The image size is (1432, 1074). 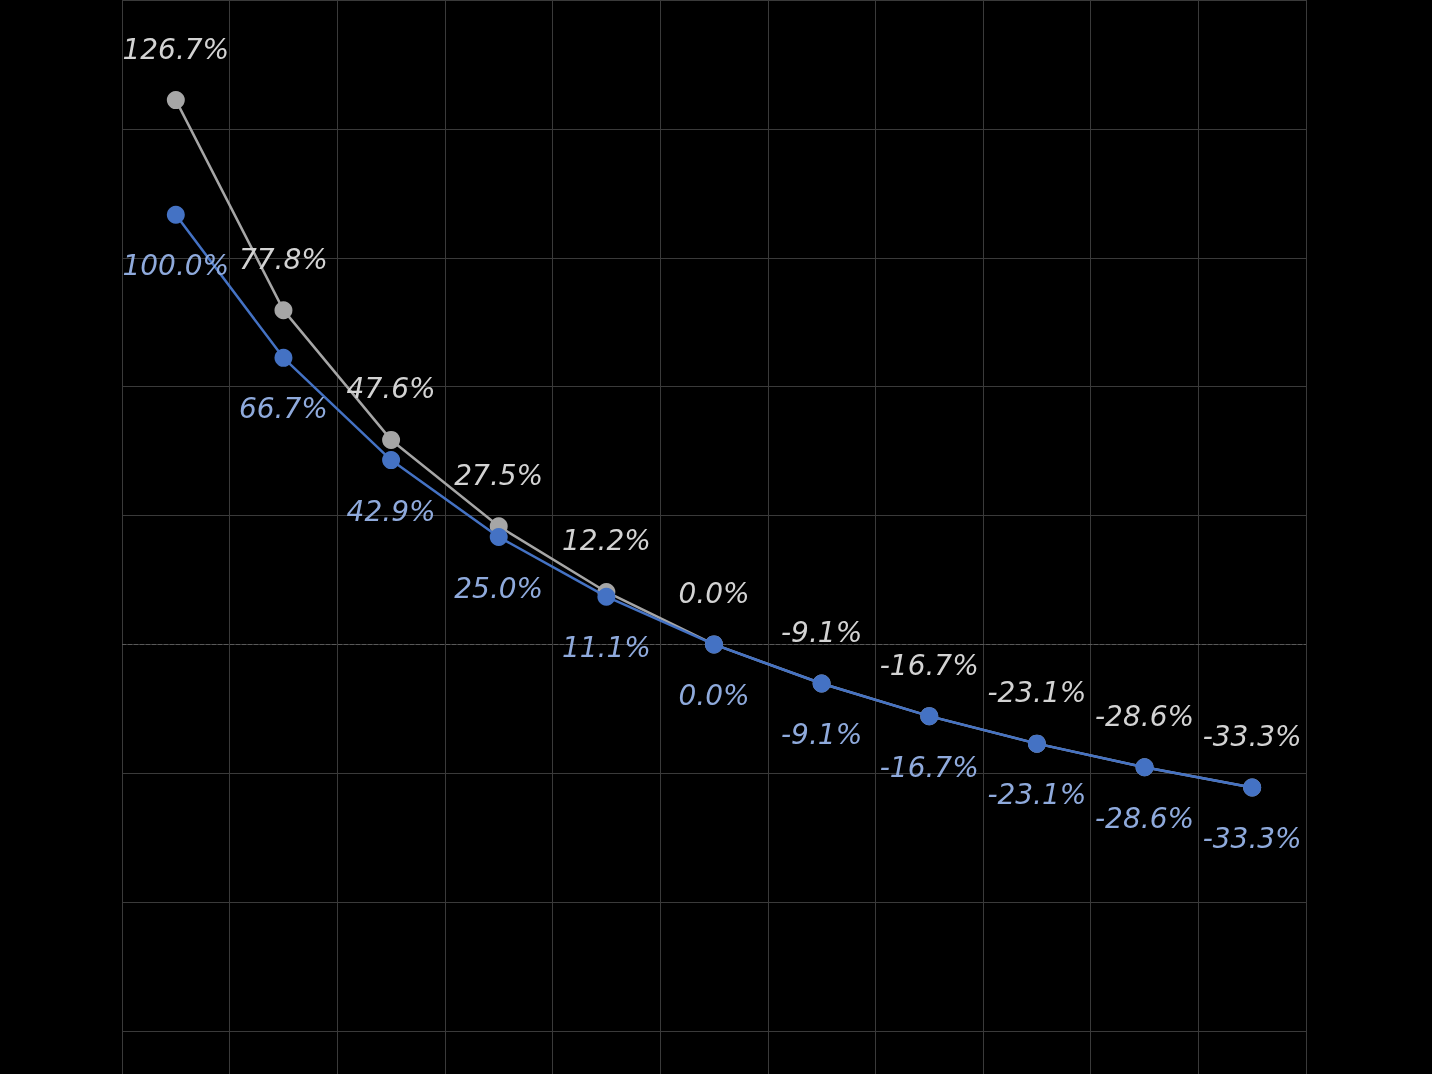 I want to click on data-label: 47.6%, so click(x=391, y=389).